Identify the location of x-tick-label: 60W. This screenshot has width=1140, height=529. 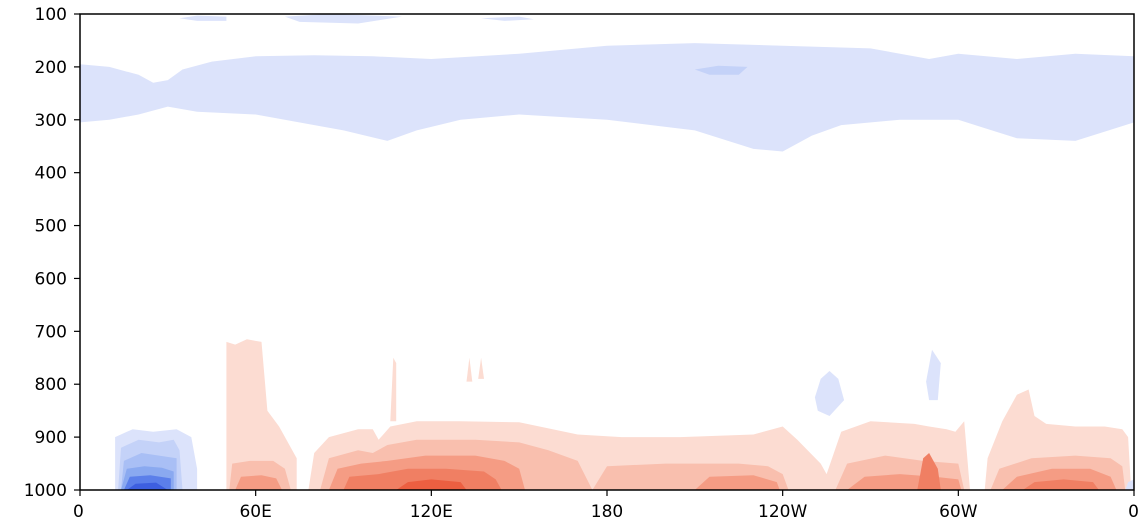
(958, 512).